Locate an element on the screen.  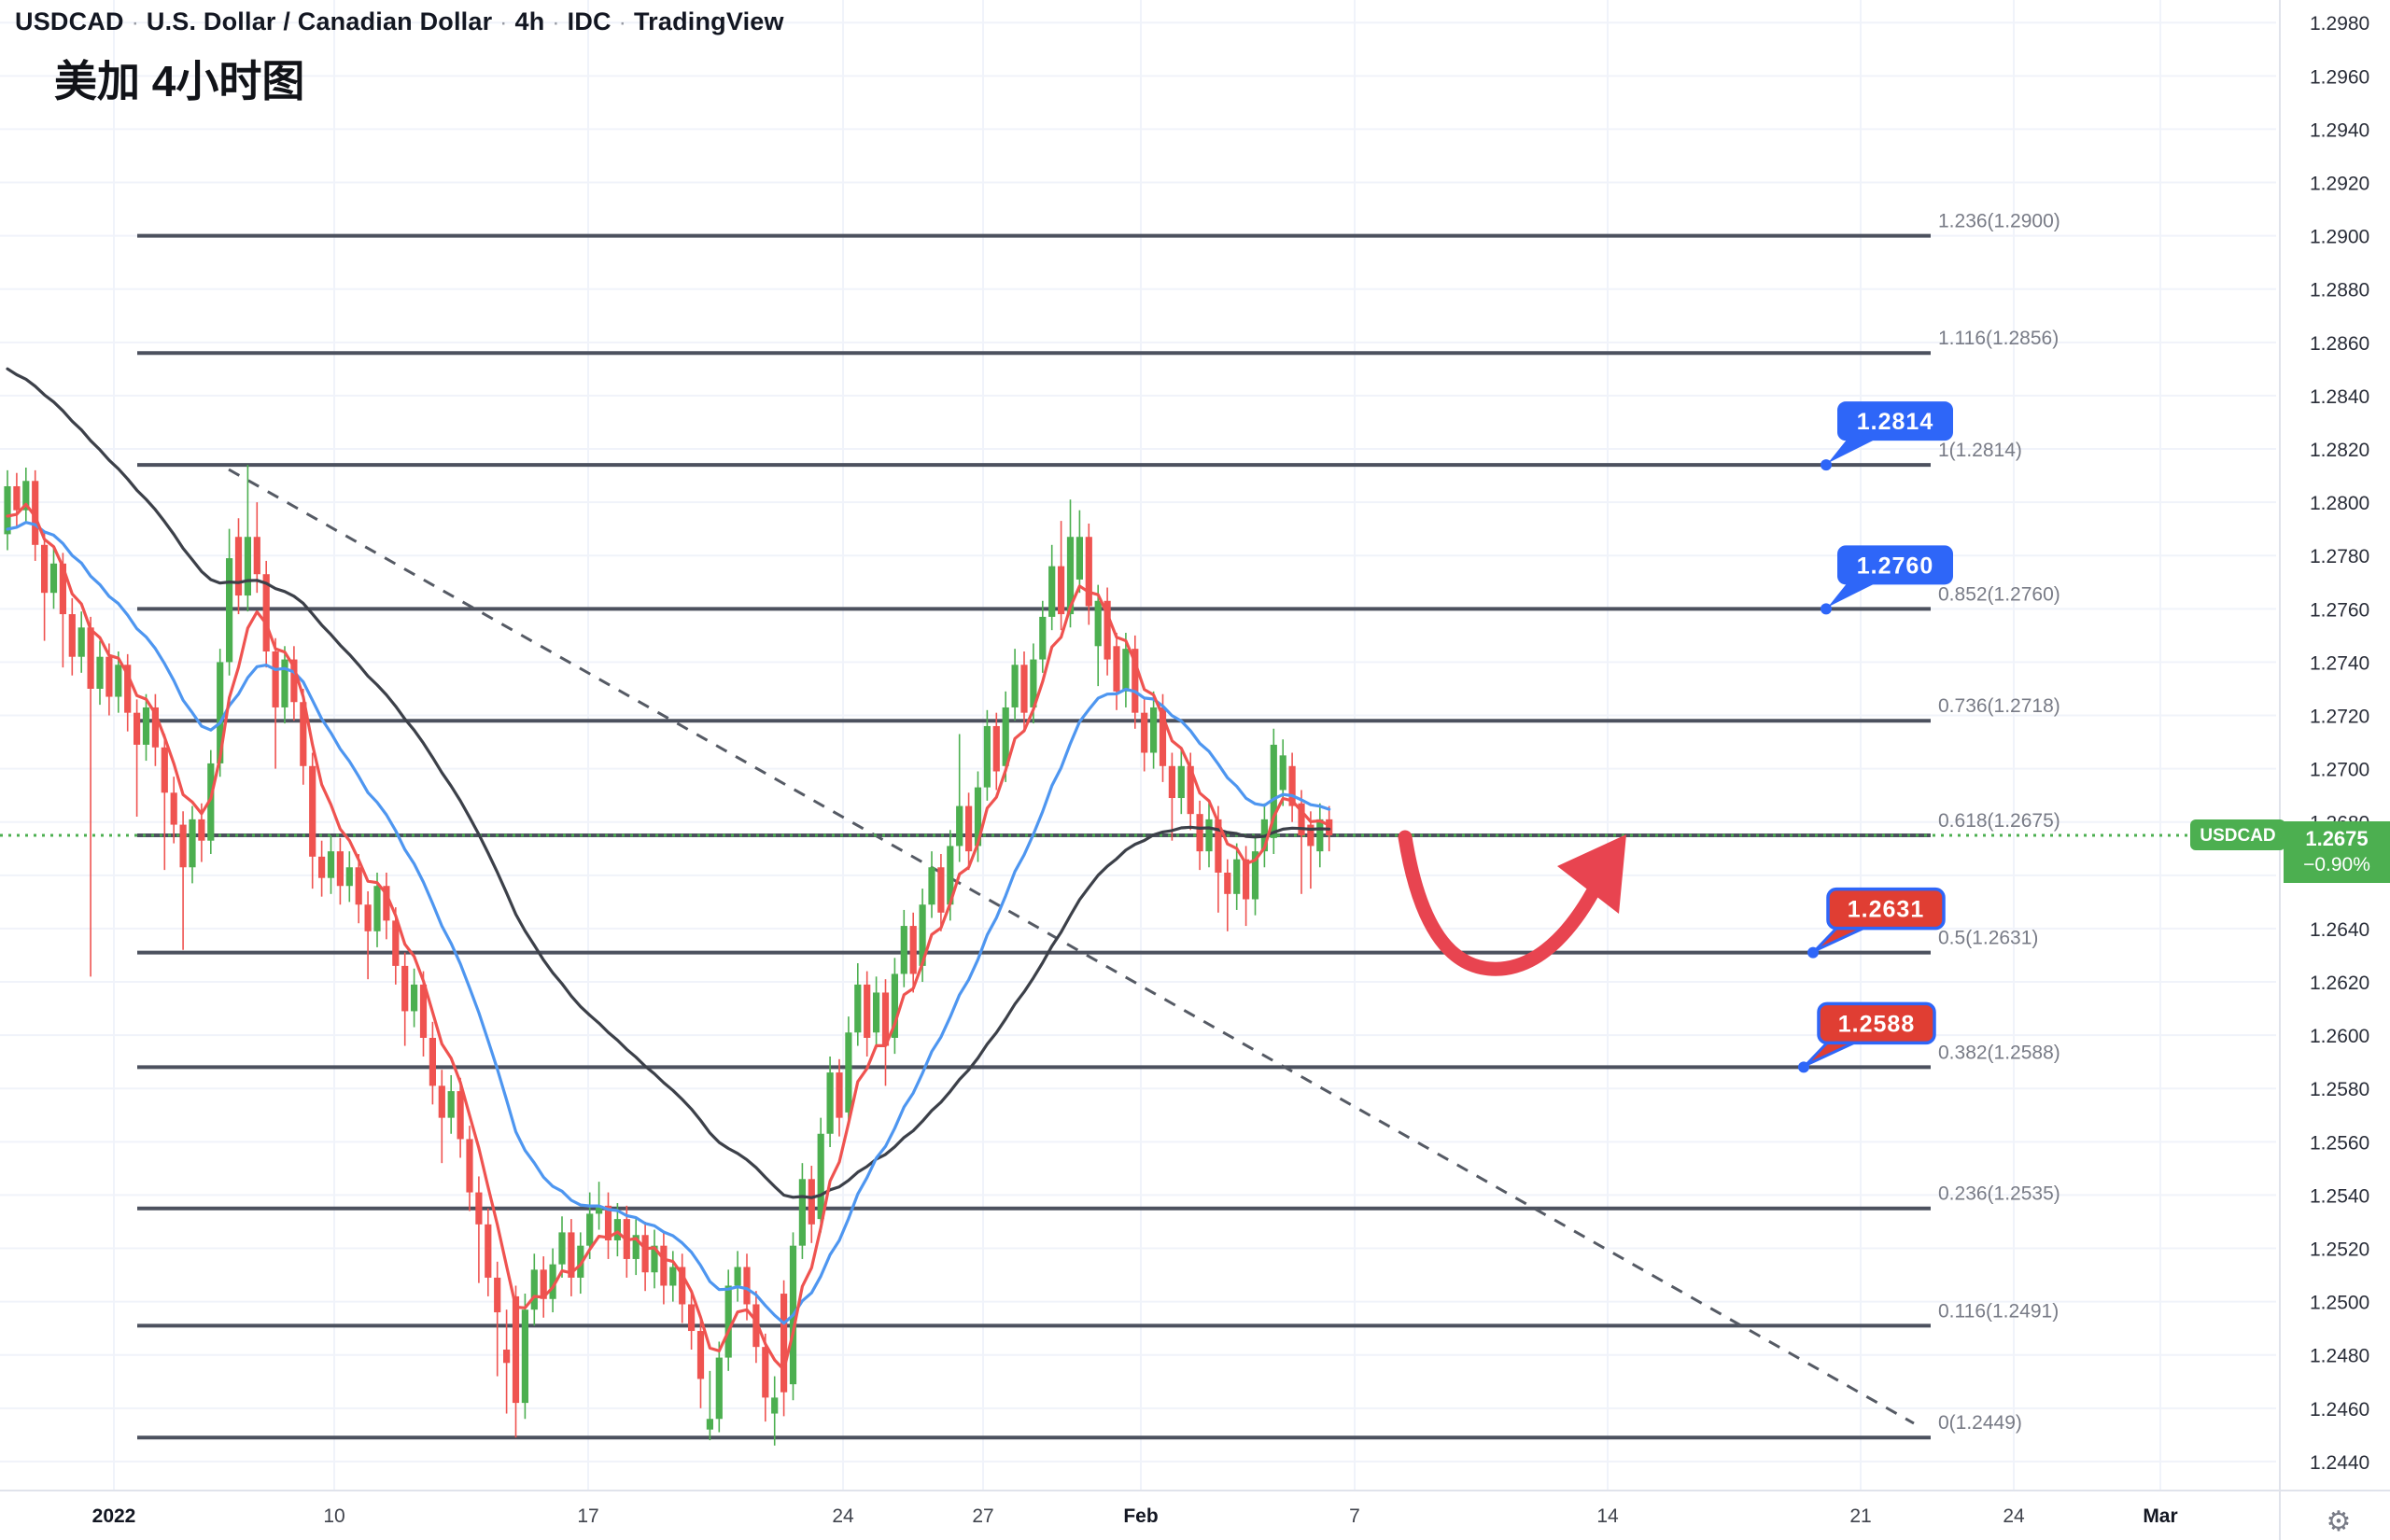
price-callouts: 1.2814 1.2760 1.2631 1.2588 is located at coordinates (1875, 737).